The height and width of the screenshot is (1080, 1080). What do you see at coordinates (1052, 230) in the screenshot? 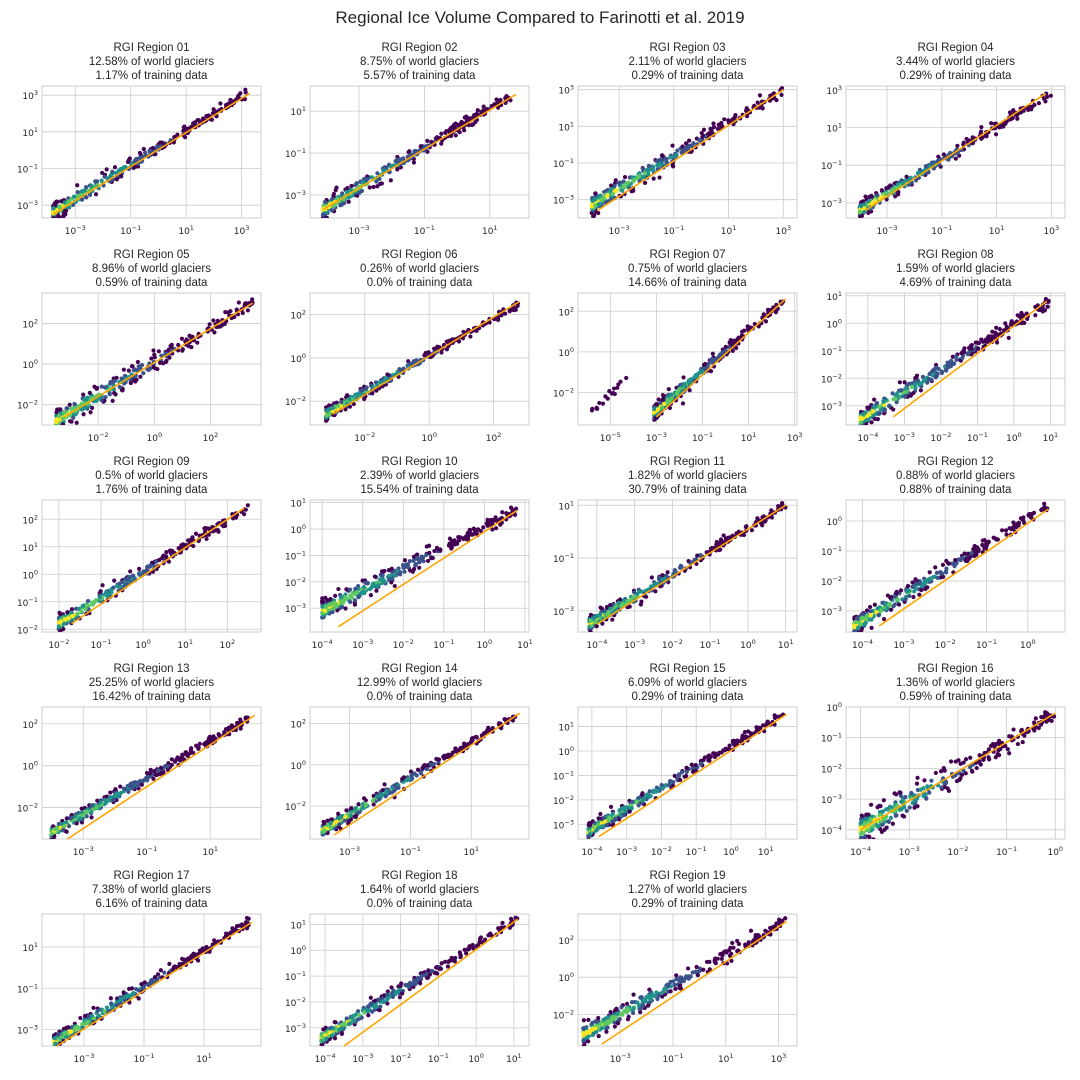
I see `x-tick-label: 10³` at bounding box center [1052, 230].